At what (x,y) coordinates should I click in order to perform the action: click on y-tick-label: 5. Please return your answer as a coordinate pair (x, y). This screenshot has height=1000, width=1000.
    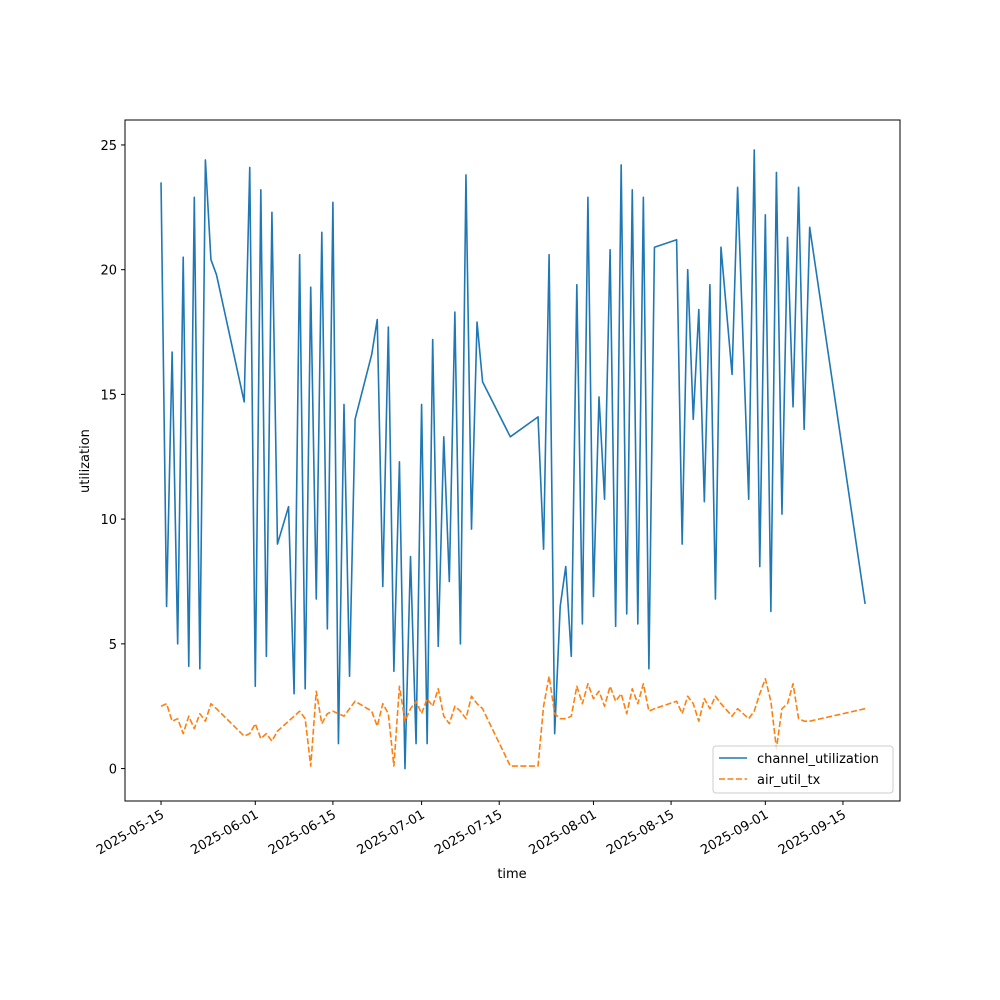
    Looking at the image, I should click on (113, 645).